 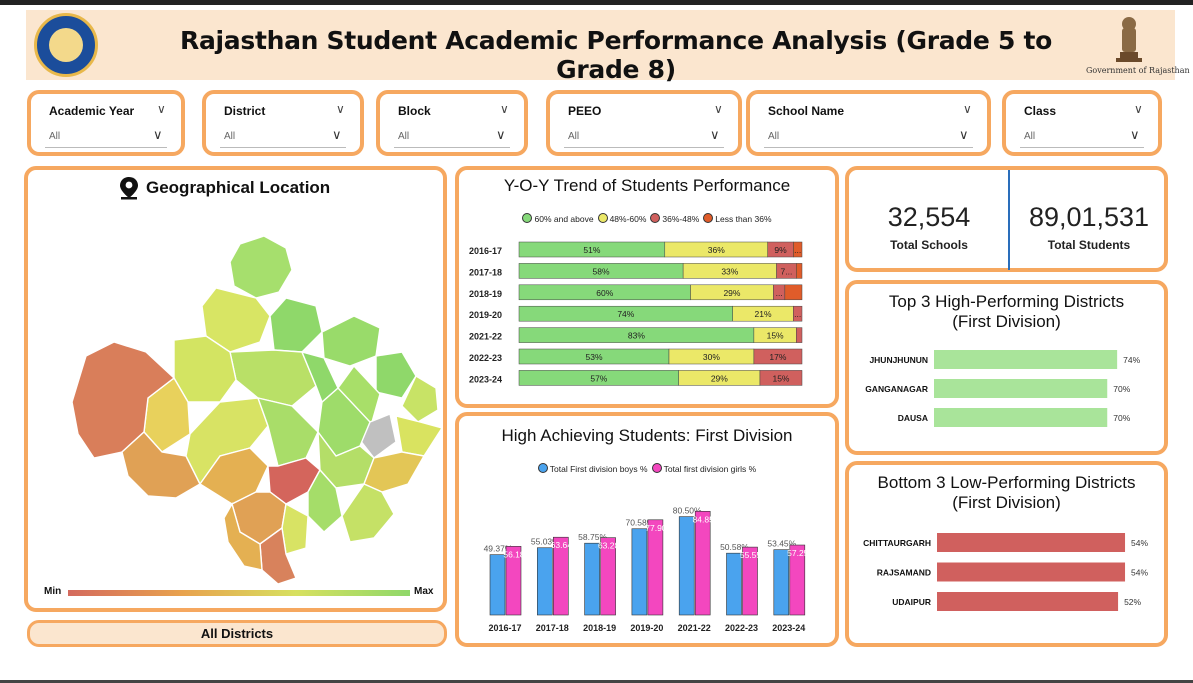 I want to click on slicer-academic-year: Academic Year ∨ All ∨, so click(x=106, y=123).